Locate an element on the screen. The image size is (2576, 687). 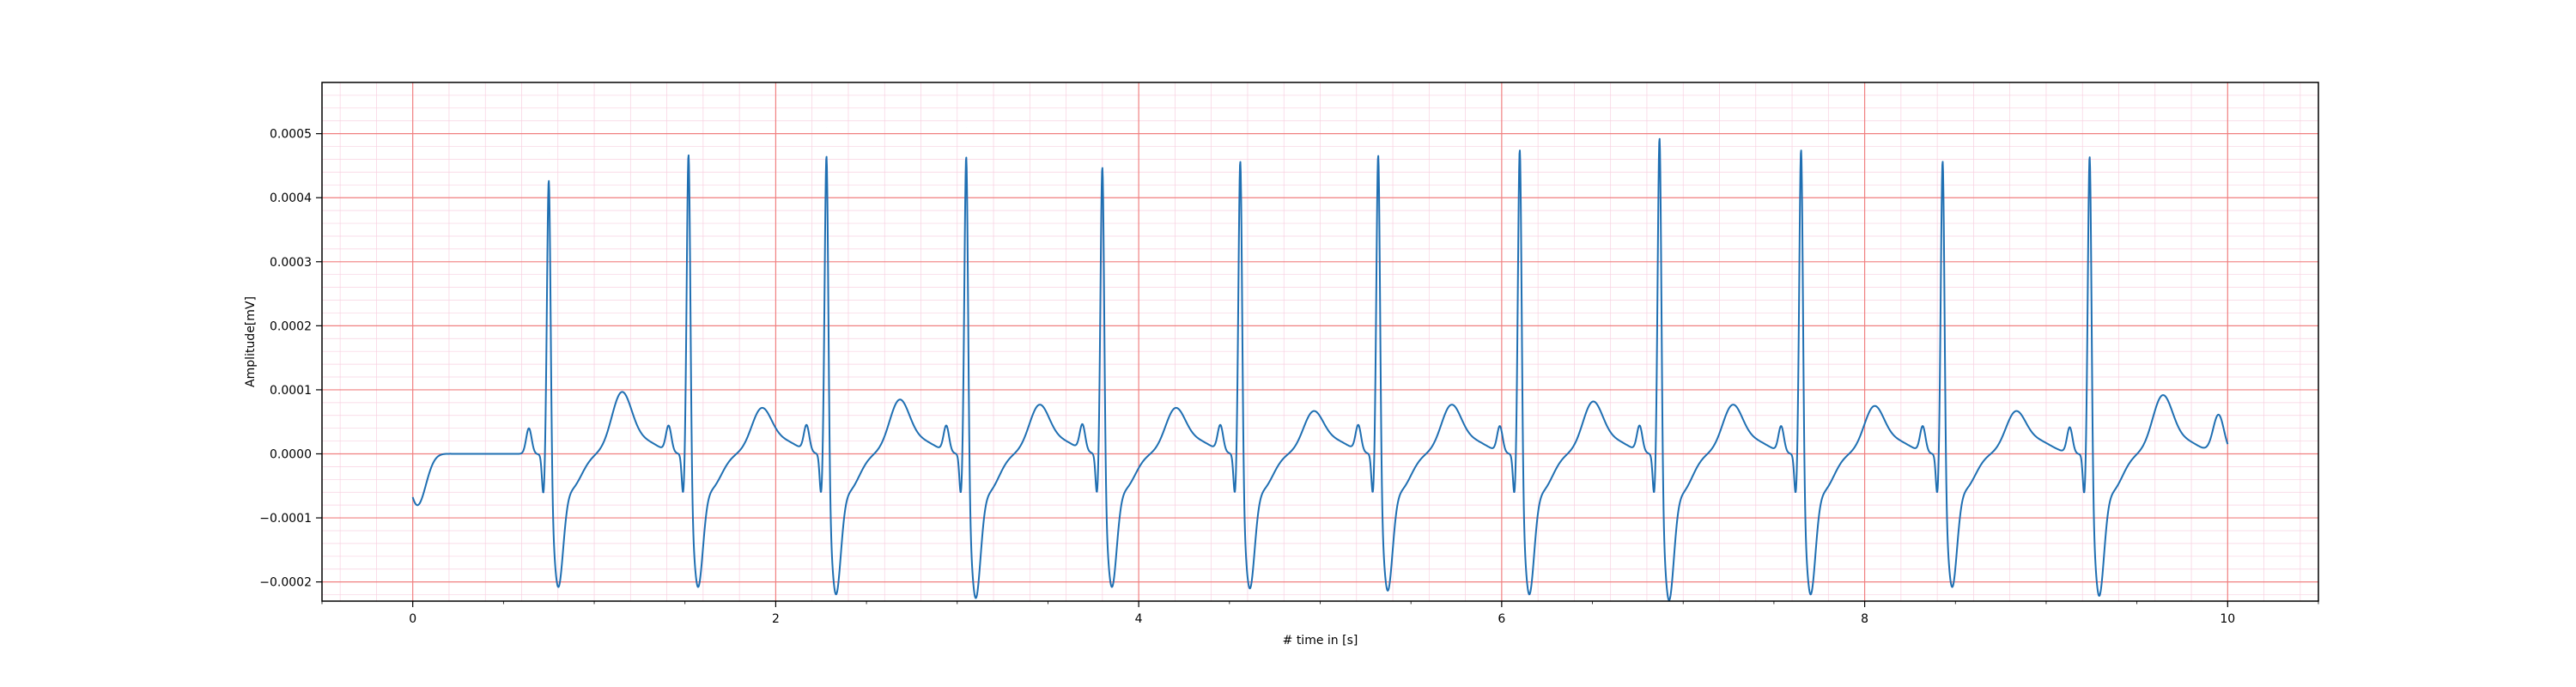
x-tick-label: 8 is located at coordinates (1865, 619).